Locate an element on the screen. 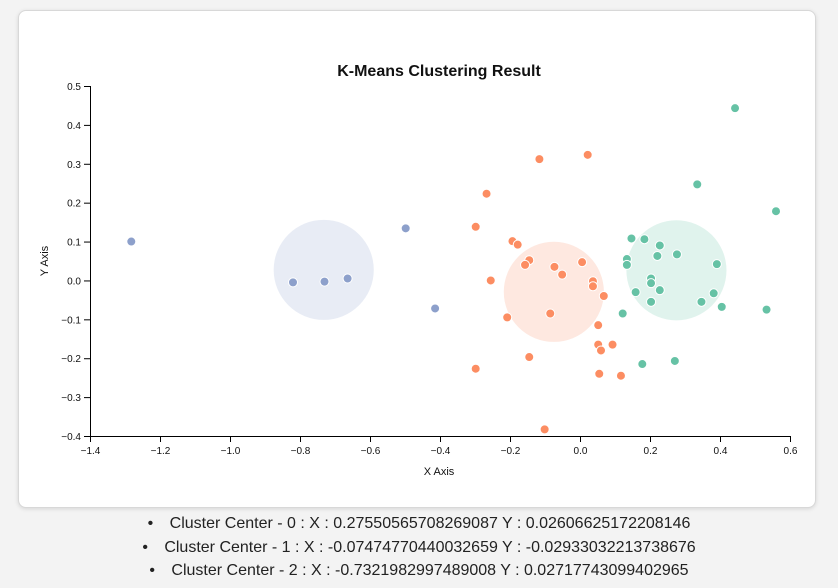 This screenshot has height=588, width=838. x-tick-label: 0.4 is located at coordinates (721, 451).